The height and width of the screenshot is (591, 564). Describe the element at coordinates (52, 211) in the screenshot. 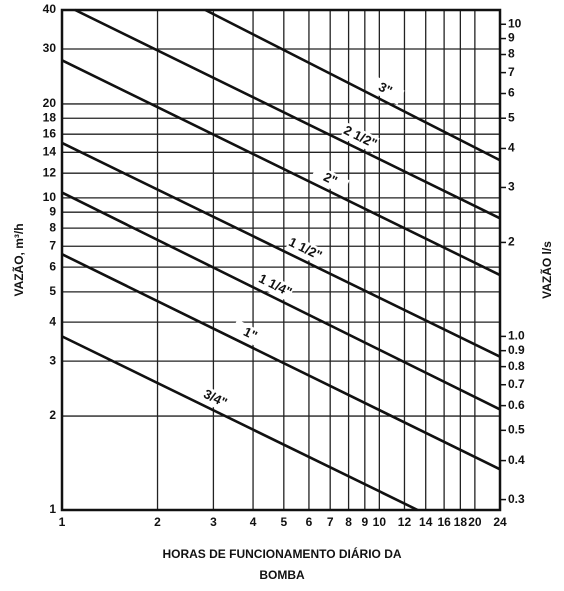

I see `y-tick-label: 9` at that location.